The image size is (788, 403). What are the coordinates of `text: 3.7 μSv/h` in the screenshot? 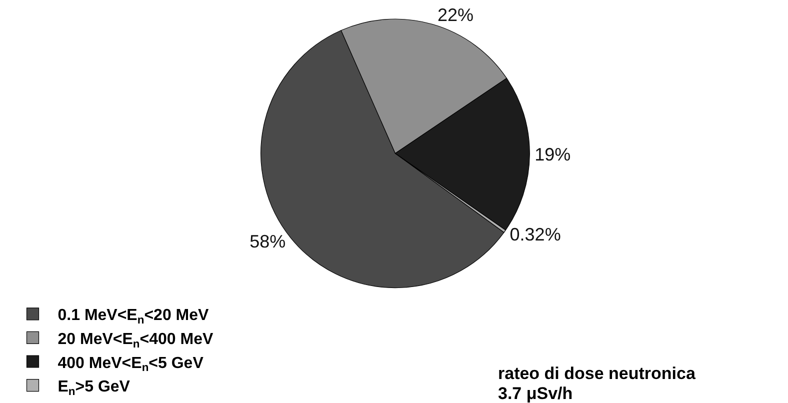 It's located at (535, 393).